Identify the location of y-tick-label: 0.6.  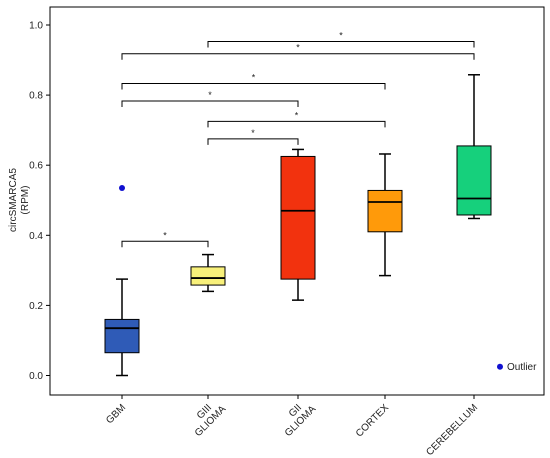
(36, 166).